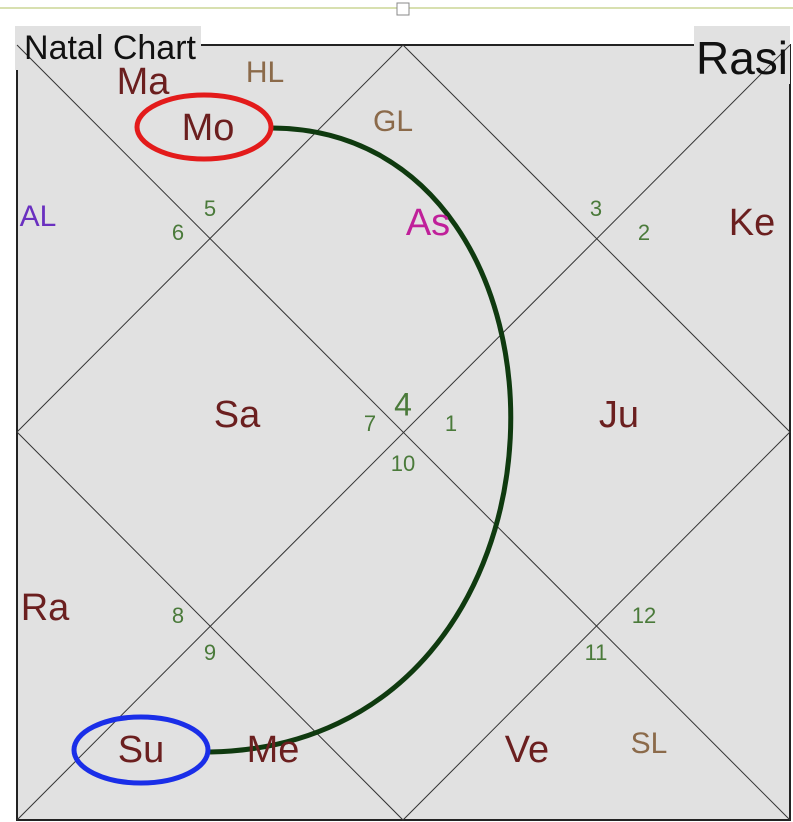 This screenshot has width=793, height=822. I want to click on body-label: Ju, so click(619, 415).